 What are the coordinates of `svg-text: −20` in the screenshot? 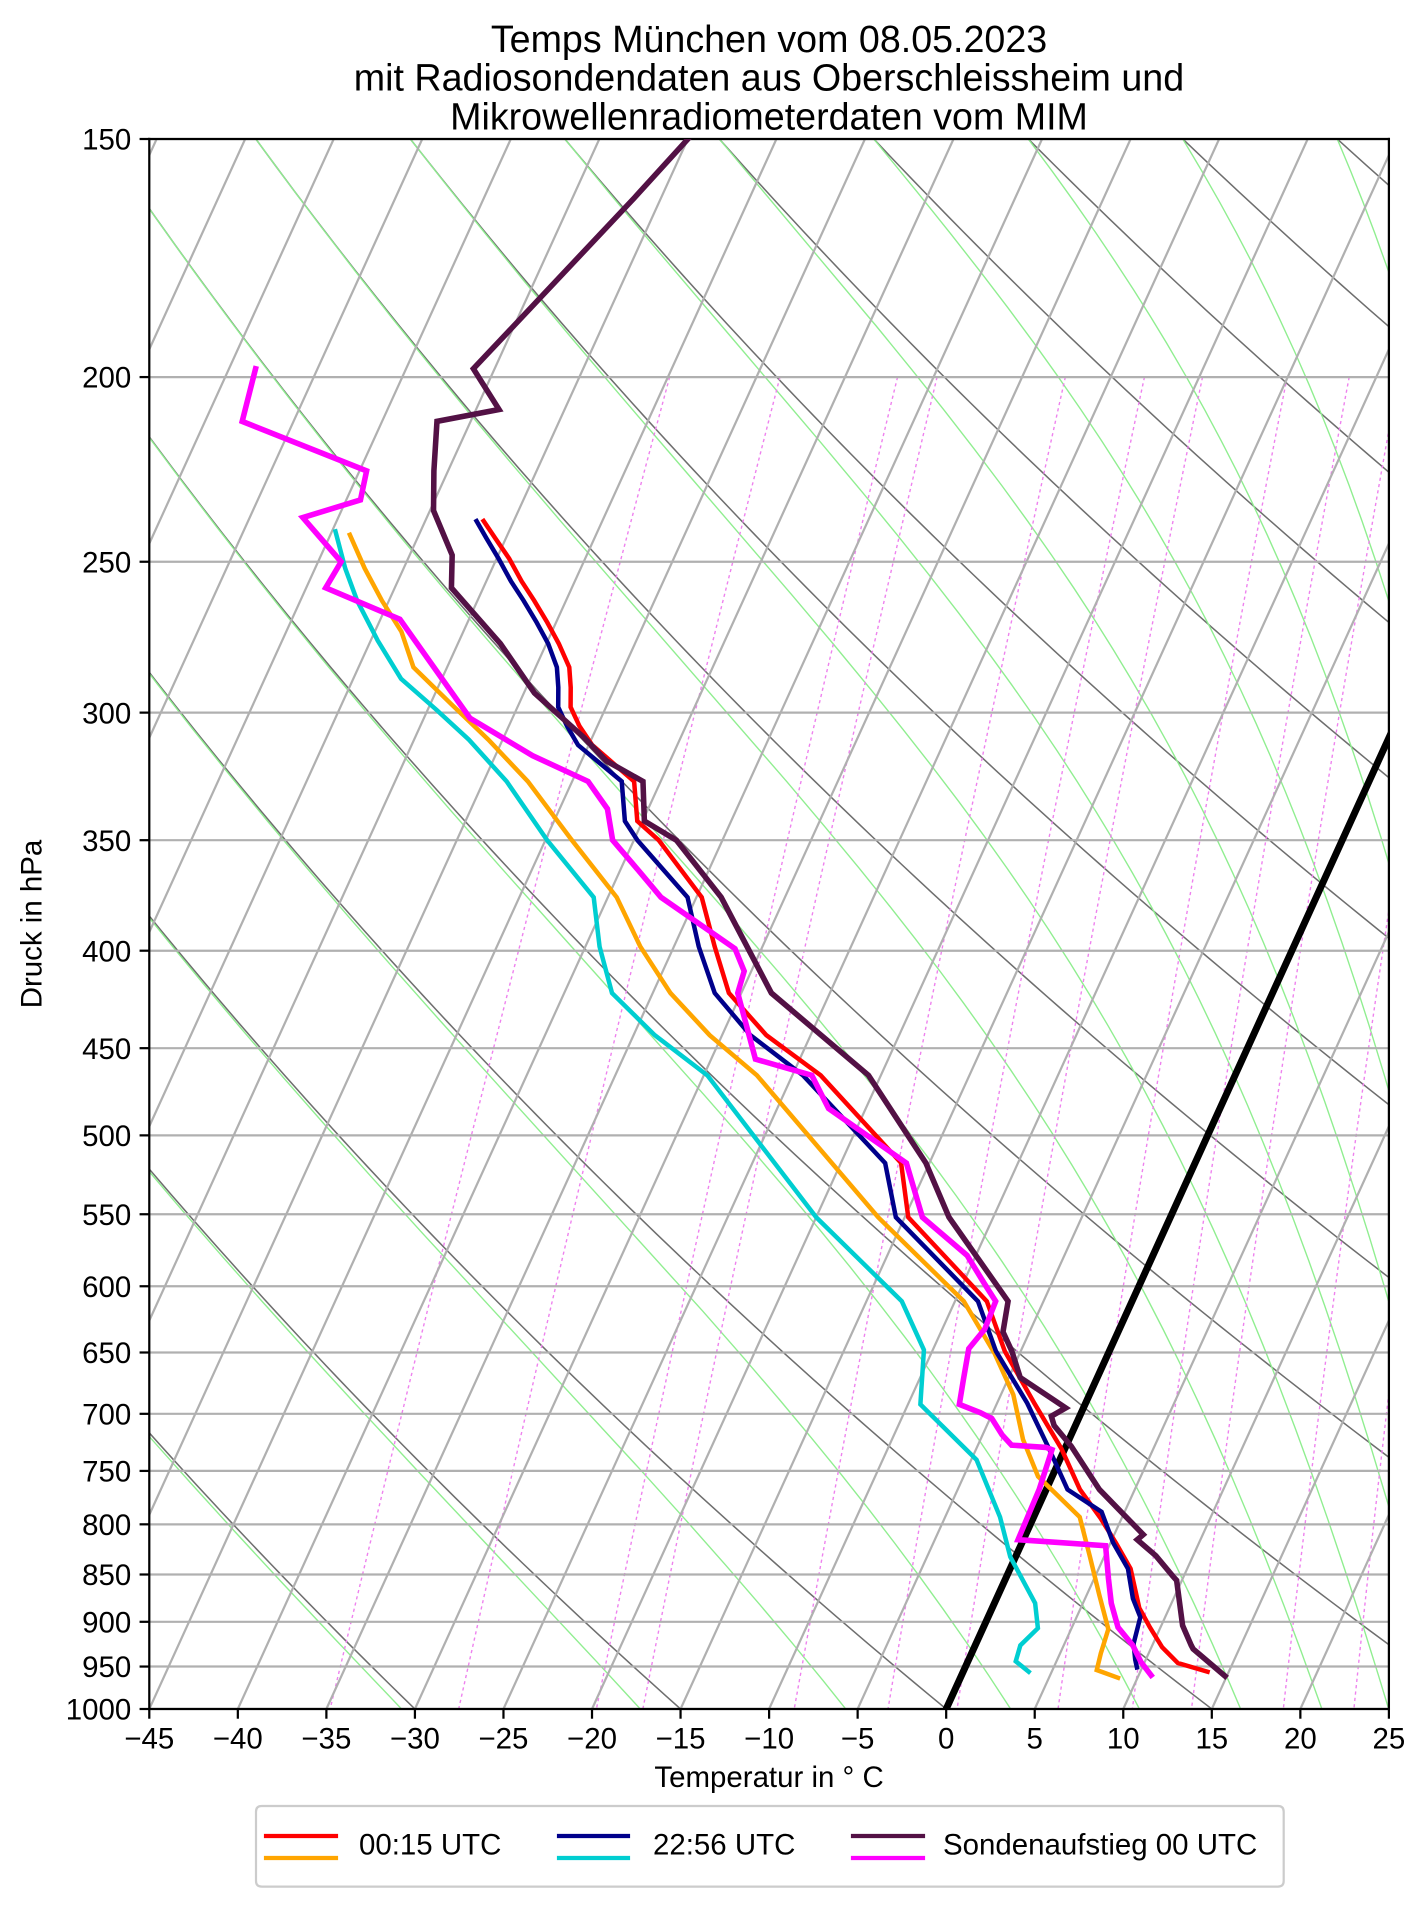 It's located at (592, 1738).